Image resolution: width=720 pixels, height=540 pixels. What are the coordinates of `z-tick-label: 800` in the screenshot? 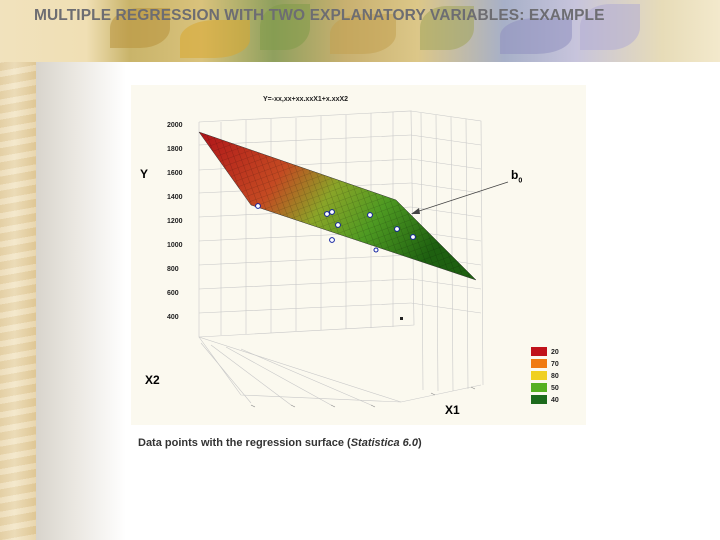 It's located at (173, 269).